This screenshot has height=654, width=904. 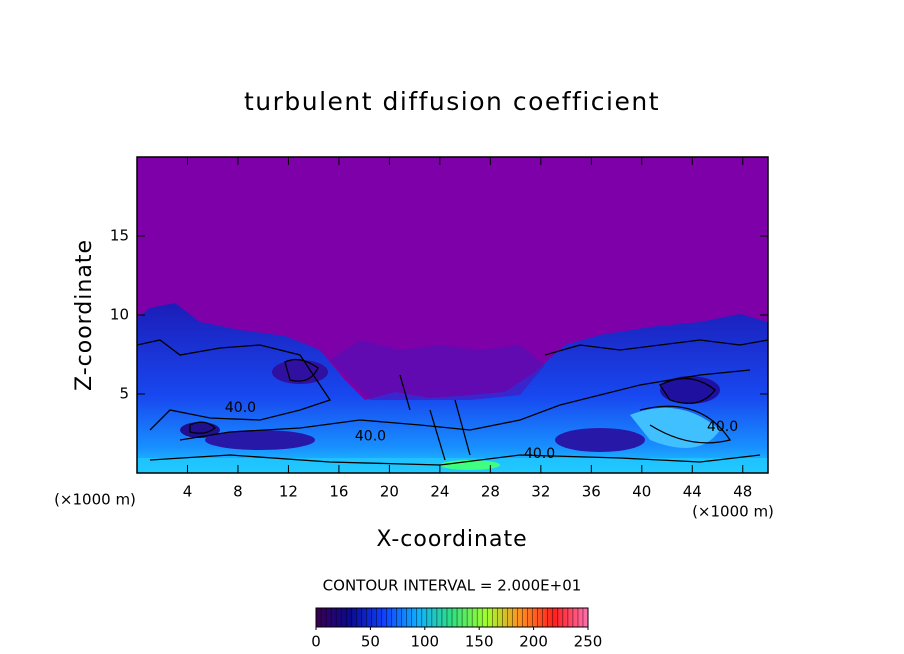 What do you see at coordinates (452, 617) in the screenshot?
I see `colorbar-frame` at bounding box center [452, 617].